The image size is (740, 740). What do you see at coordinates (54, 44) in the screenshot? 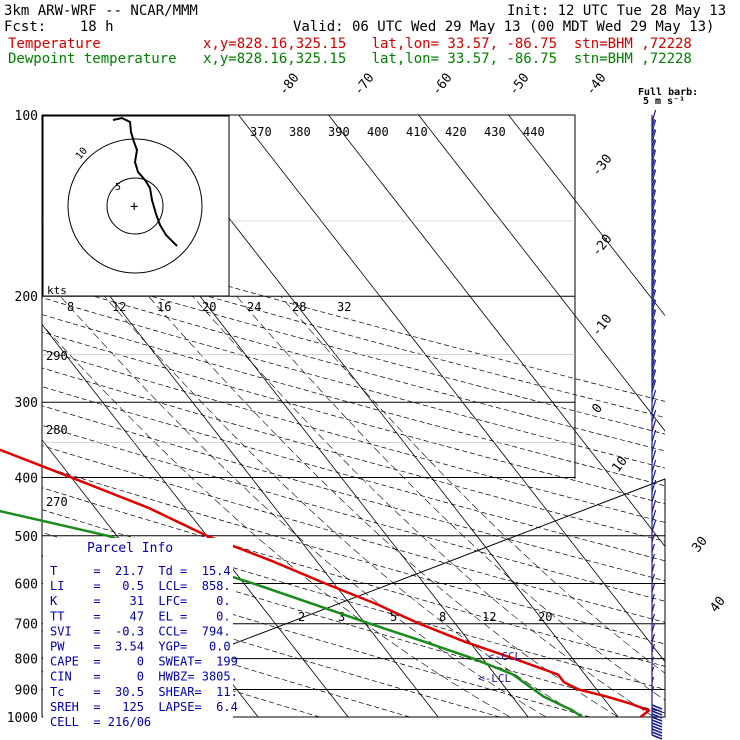
I see `legend-temperature-label: Temperature` at bounding box center [54, 44].